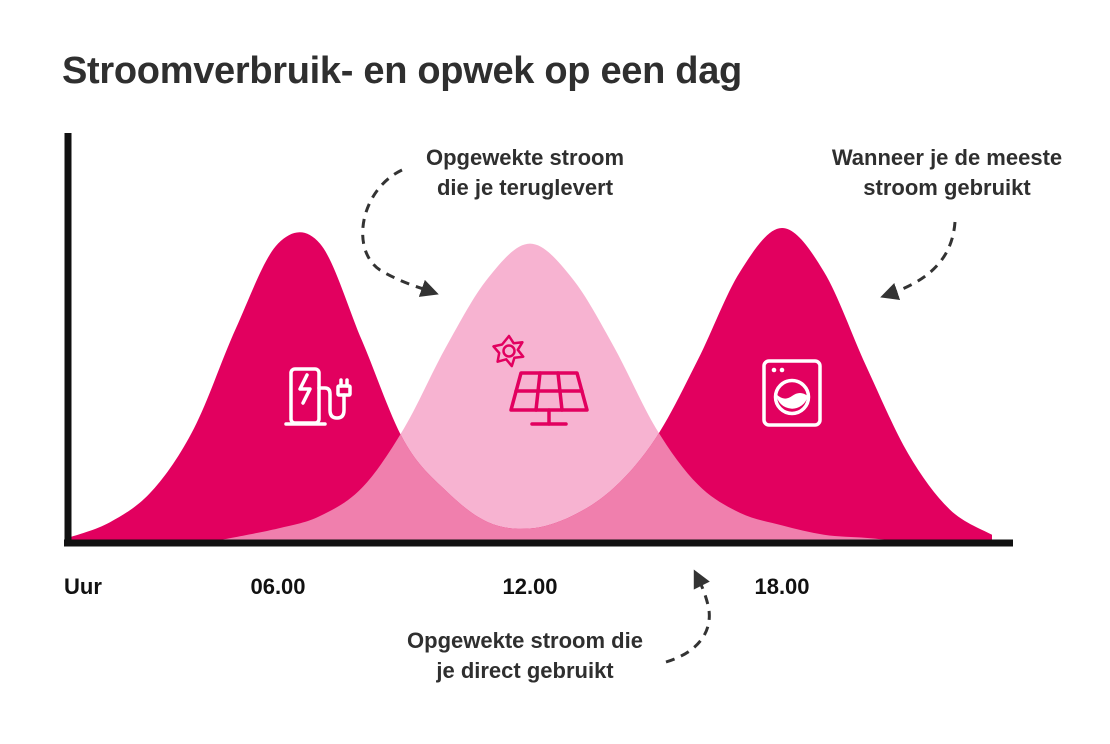  Describe the element at coordinates (549, 398) in the screenshot. I see `solar-panel-icon` at that location.